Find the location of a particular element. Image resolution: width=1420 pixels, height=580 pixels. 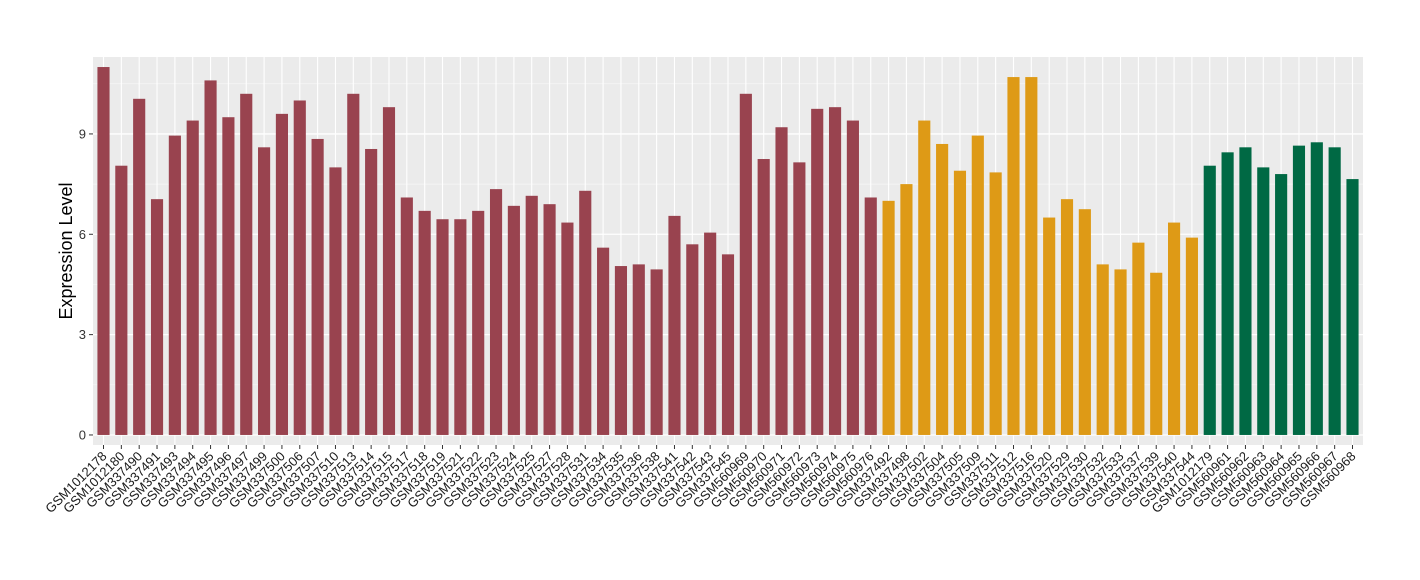

y-axis: 0 3 6 9 is located at coordinates (86, 284).